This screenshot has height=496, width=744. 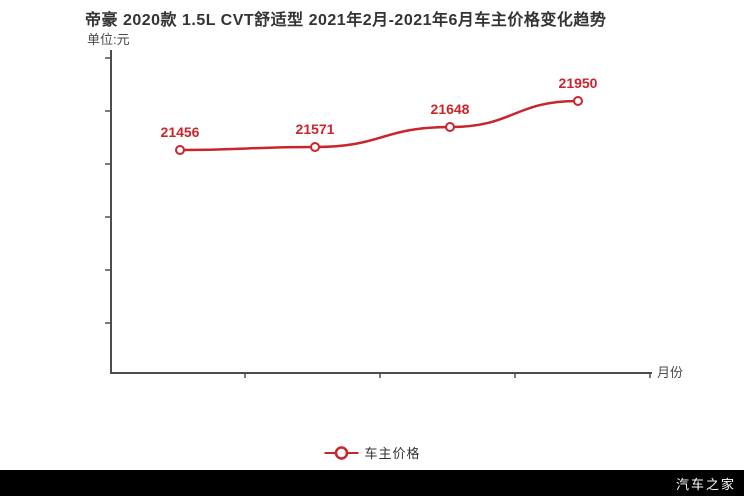 I want to click on data-point-label: 21648, so click(x=450, y=109).